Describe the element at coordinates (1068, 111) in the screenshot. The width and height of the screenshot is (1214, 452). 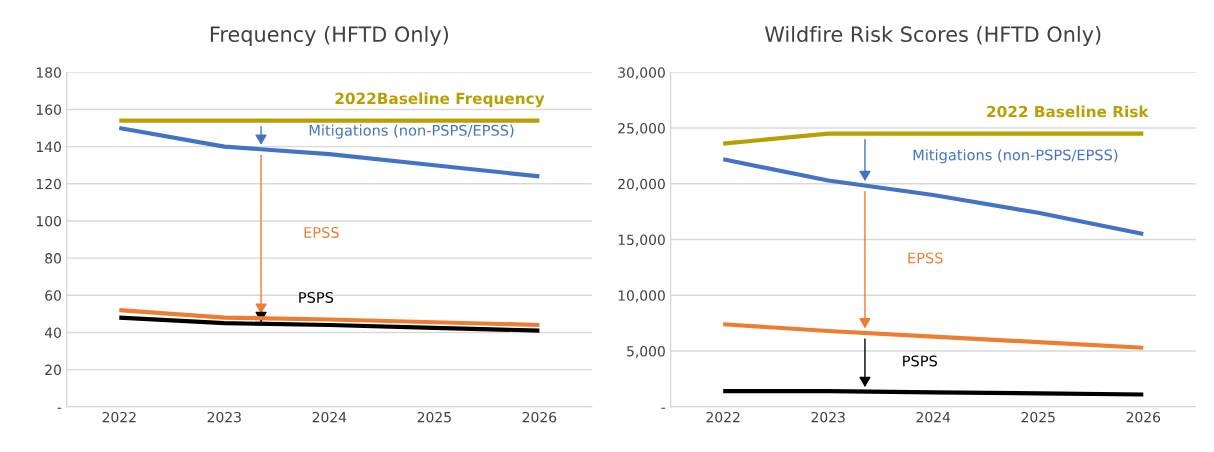
I see `series-label: 2022 Baseline Risk` at that location.